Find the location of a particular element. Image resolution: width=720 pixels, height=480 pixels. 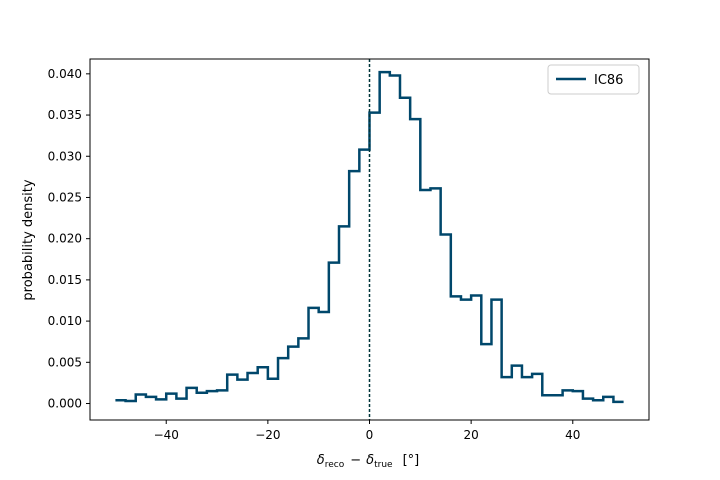

x-tick-label: −40 is located at coordinates (166, 435).